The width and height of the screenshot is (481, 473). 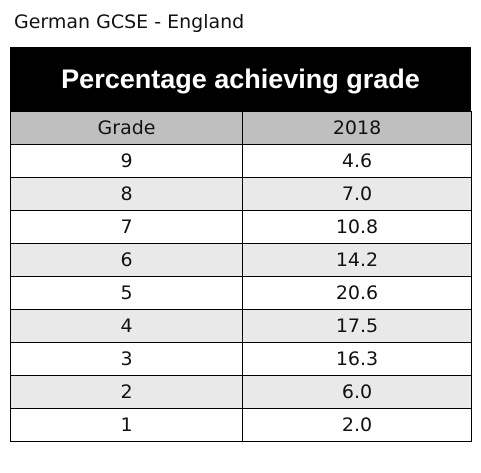 I want to click on table-row: 8 7.0, so click(x=241, y=194).